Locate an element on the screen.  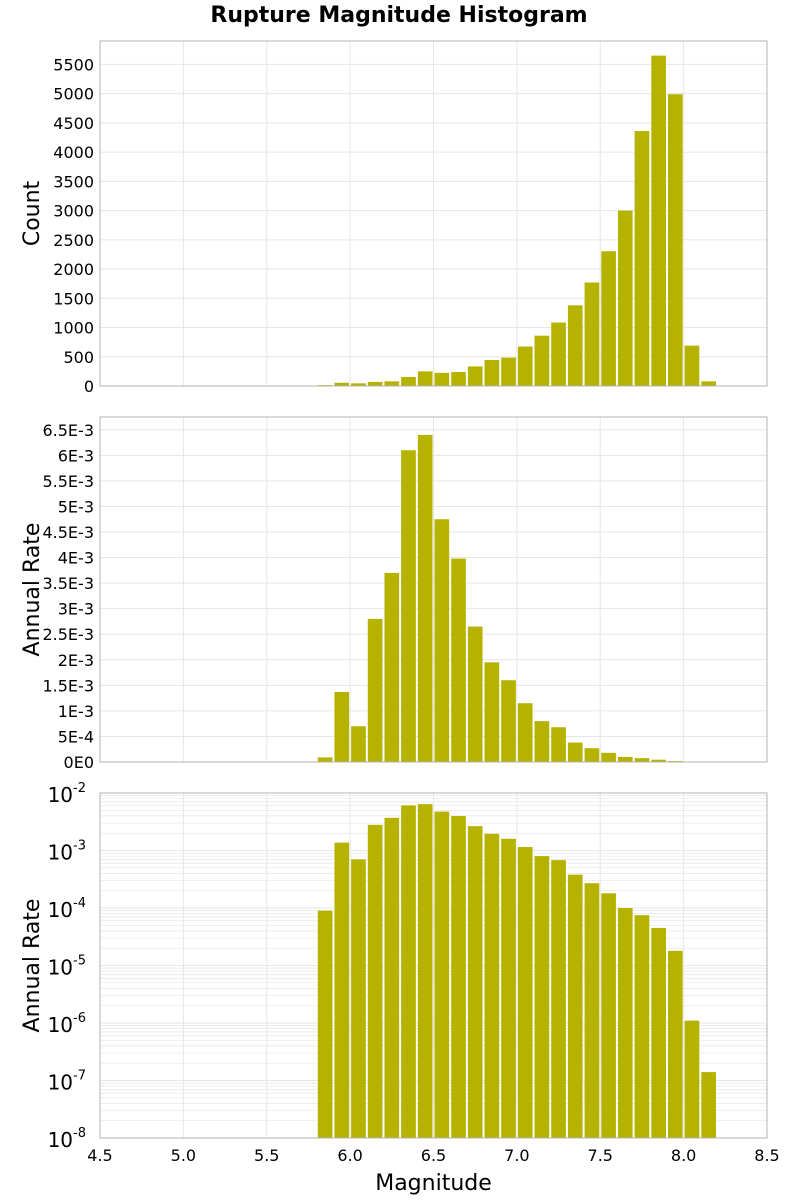
x-tick-label: 5.0 is located at coordinates (183, 1155).